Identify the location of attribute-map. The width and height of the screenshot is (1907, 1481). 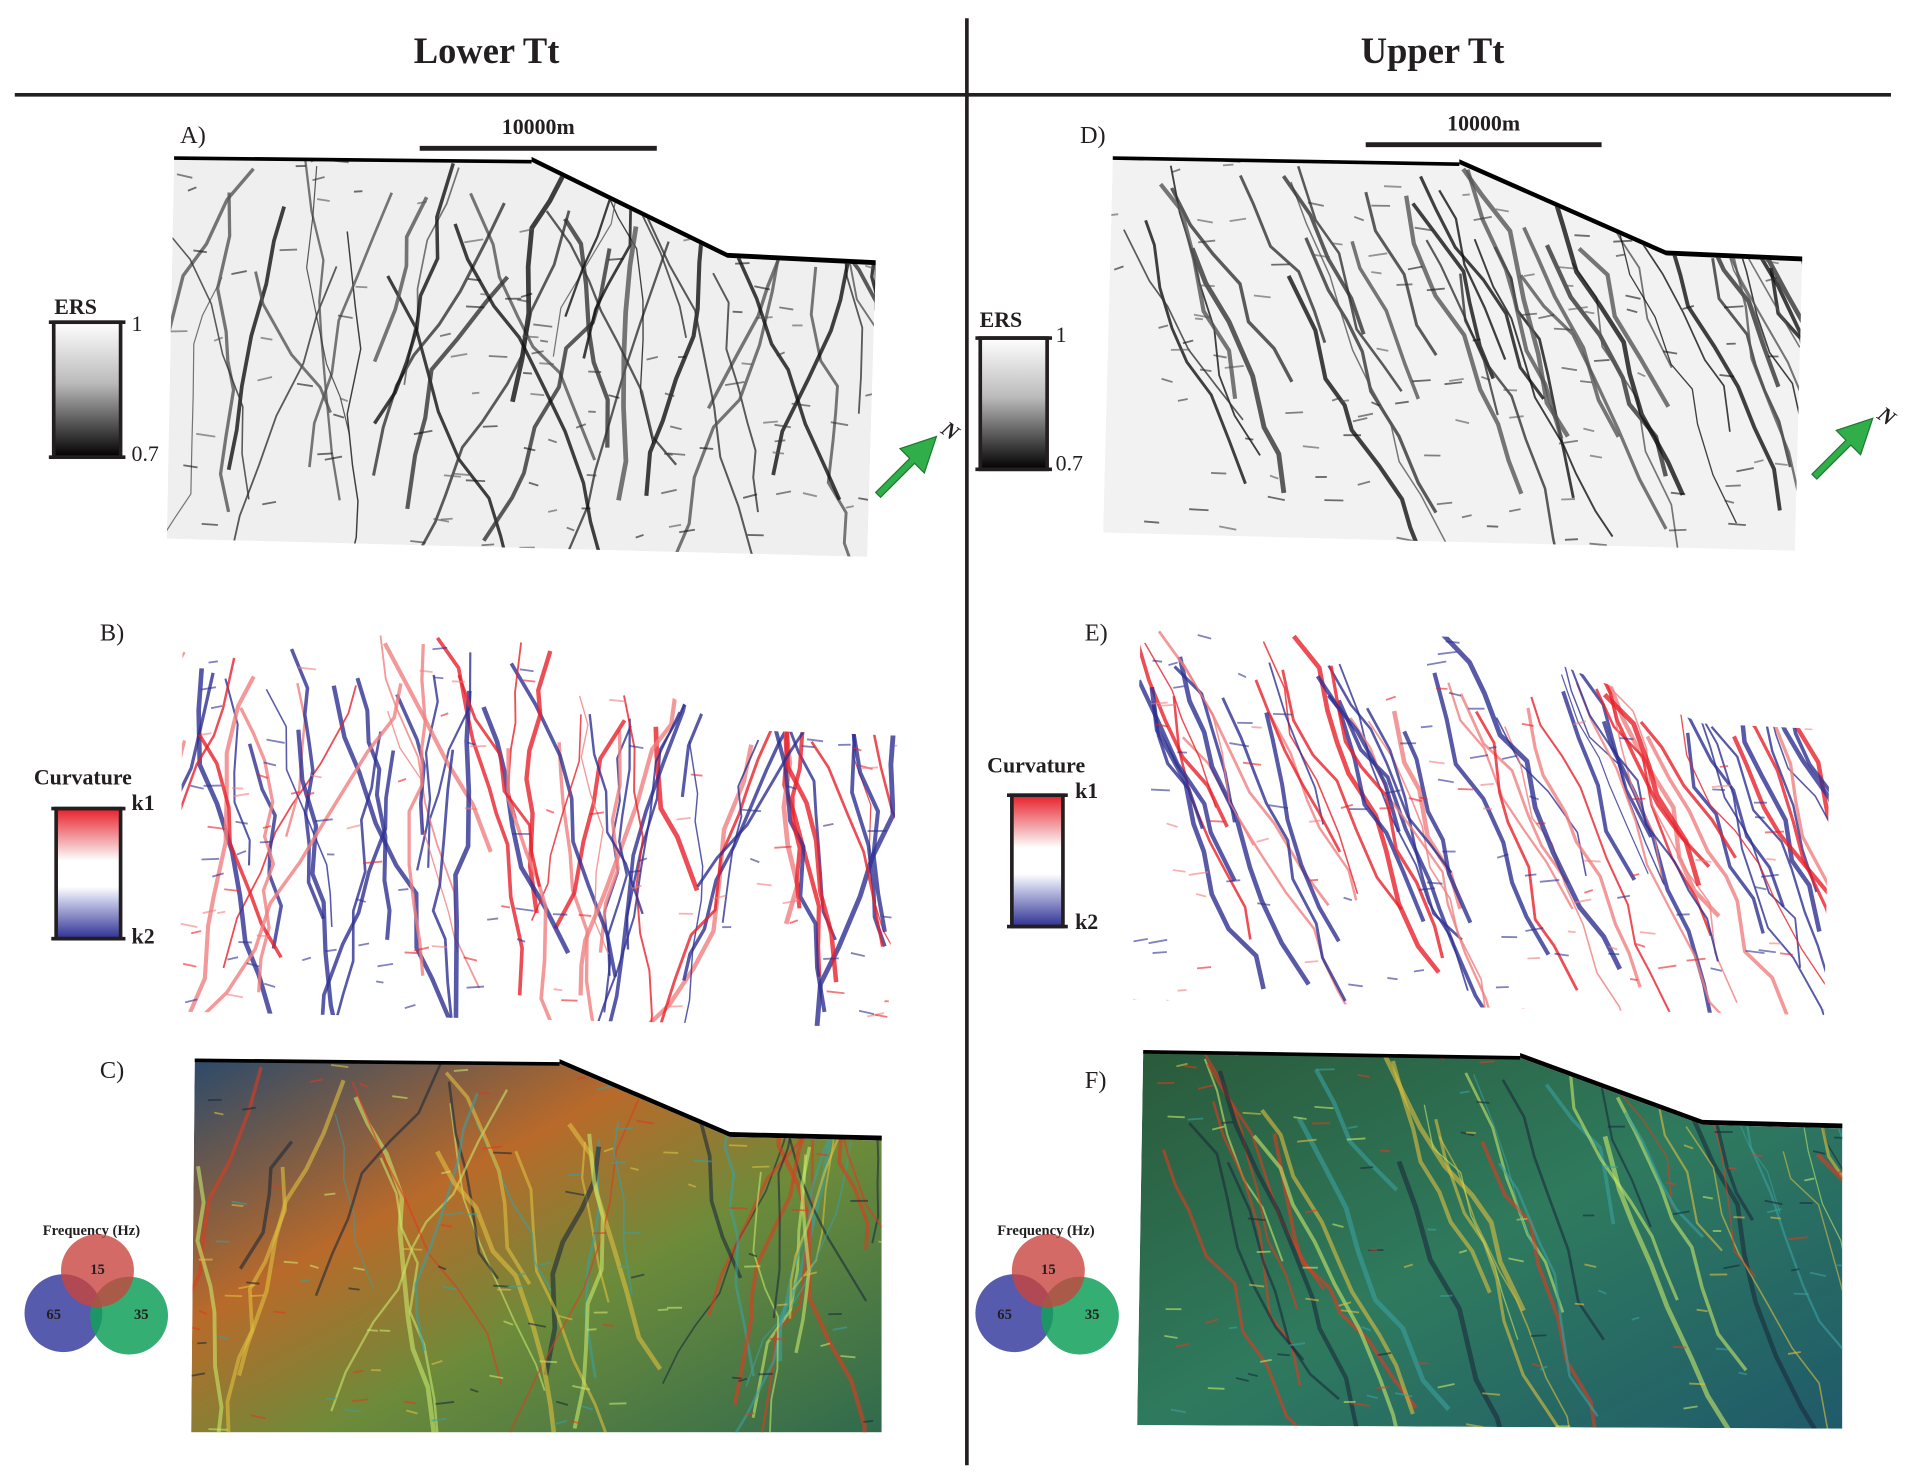
(1453, 354).